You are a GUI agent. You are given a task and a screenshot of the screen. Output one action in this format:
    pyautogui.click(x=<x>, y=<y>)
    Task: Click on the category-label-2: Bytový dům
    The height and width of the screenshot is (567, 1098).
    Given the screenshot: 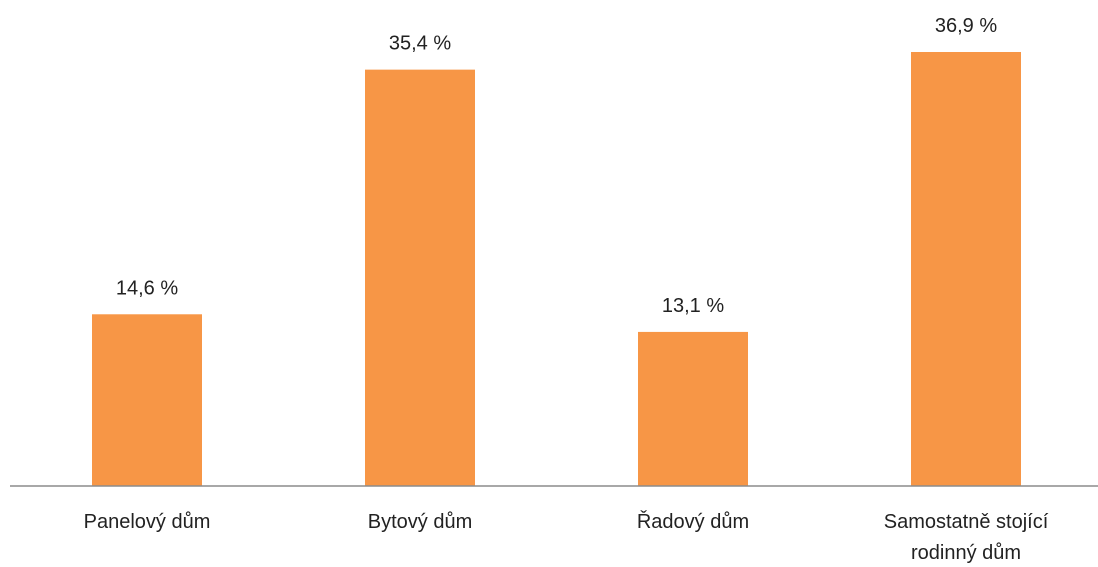 What is the action you would take?
    pyautogui.click(x=420, y=522)
    